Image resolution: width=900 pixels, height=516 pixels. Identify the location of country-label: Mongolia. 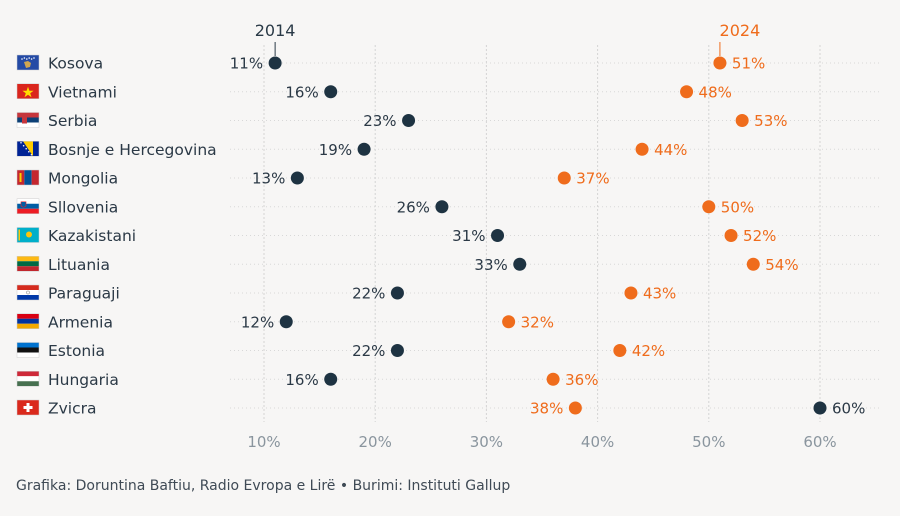
(83, 179).